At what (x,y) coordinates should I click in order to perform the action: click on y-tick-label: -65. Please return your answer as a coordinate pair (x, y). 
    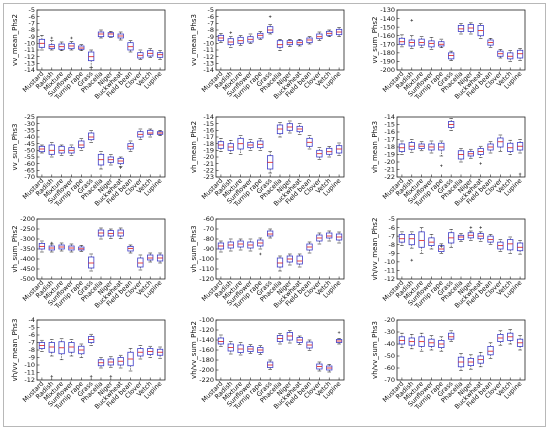
    Looking at the image, I should click on (29, 171).